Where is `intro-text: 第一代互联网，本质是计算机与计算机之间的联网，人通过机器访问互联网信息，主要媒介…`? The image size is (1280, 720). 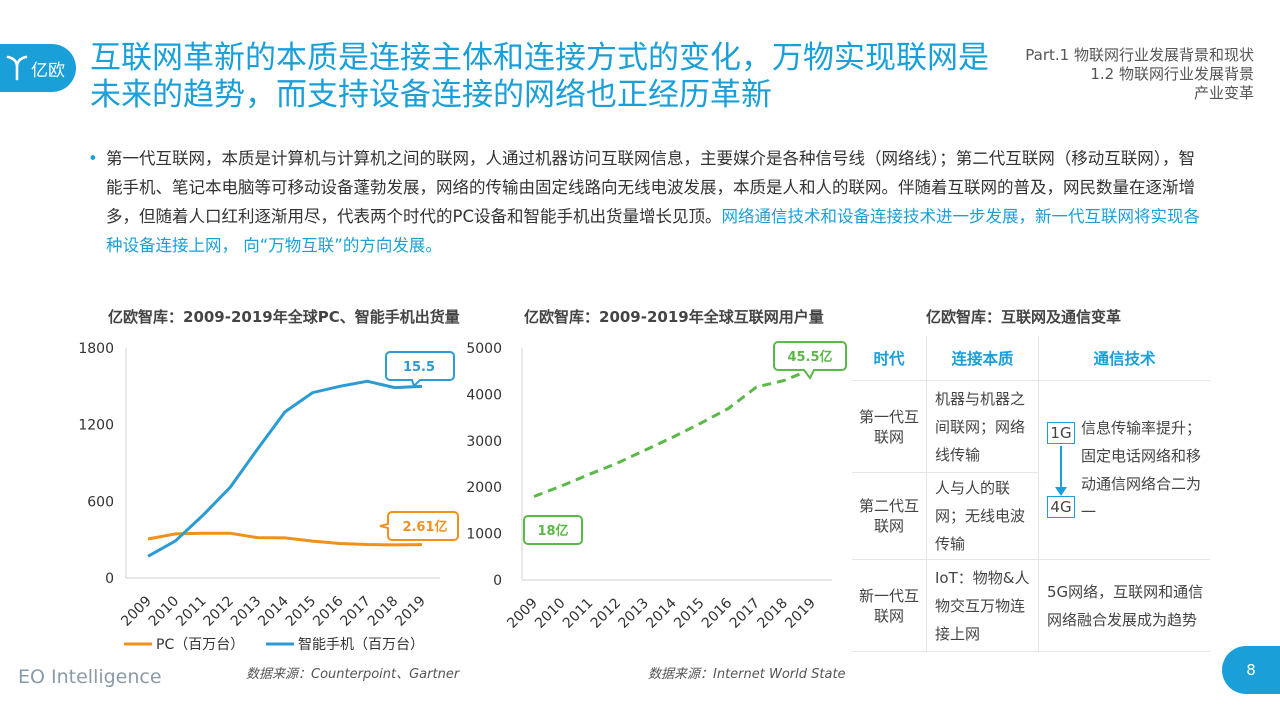 intro-text: 第一代互联网，本质是计算机与计算机之间的联网，人通过机器访问互联网信息，主要媒介… is located at coordinates (650, 187).